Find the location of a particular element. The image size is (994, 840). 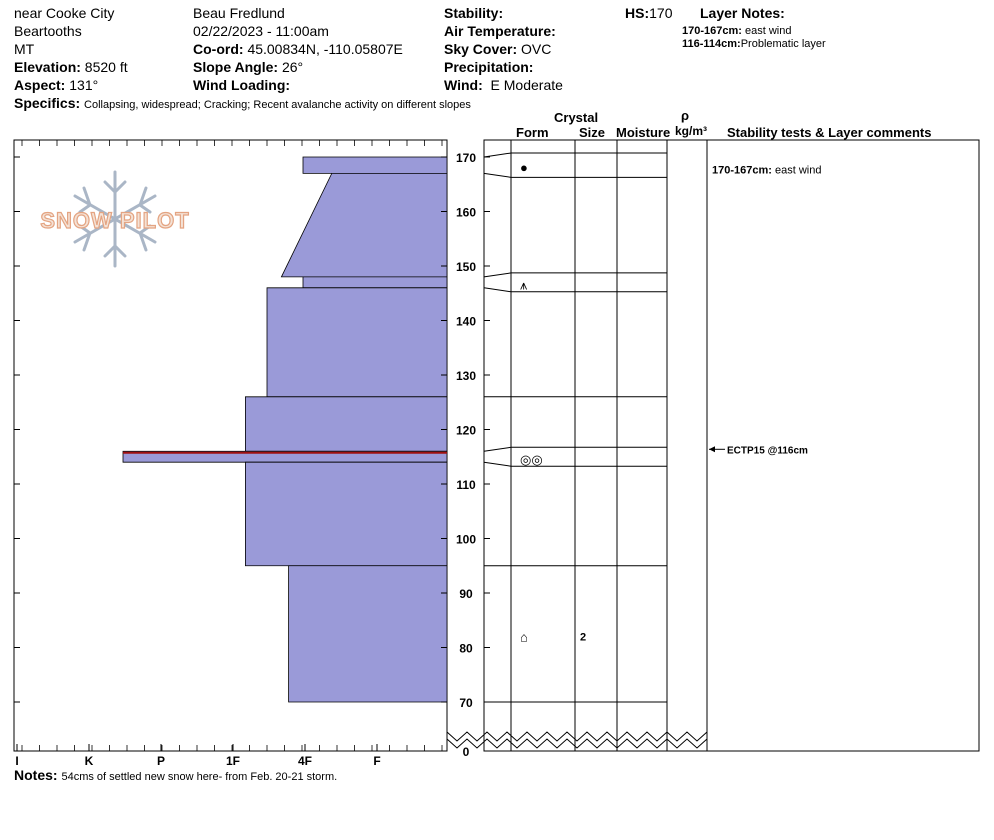

arrow-head-icon is located at coordinates (712, 449).